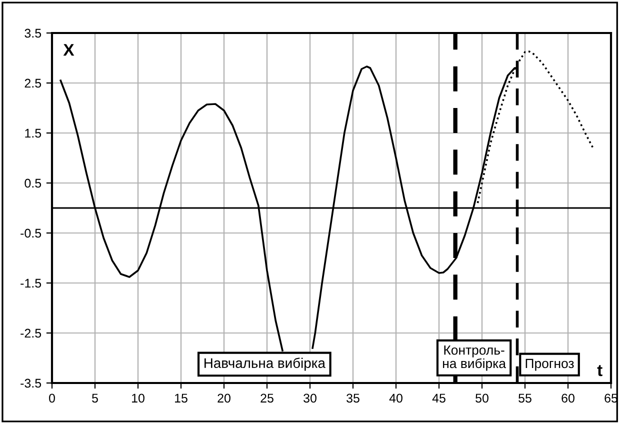 Image resolution: width=619 pixels, height=424 pixels. Describe the element at coordinates (568, 398) in the screenshot. I see `x-tick-label: 60` at that location.